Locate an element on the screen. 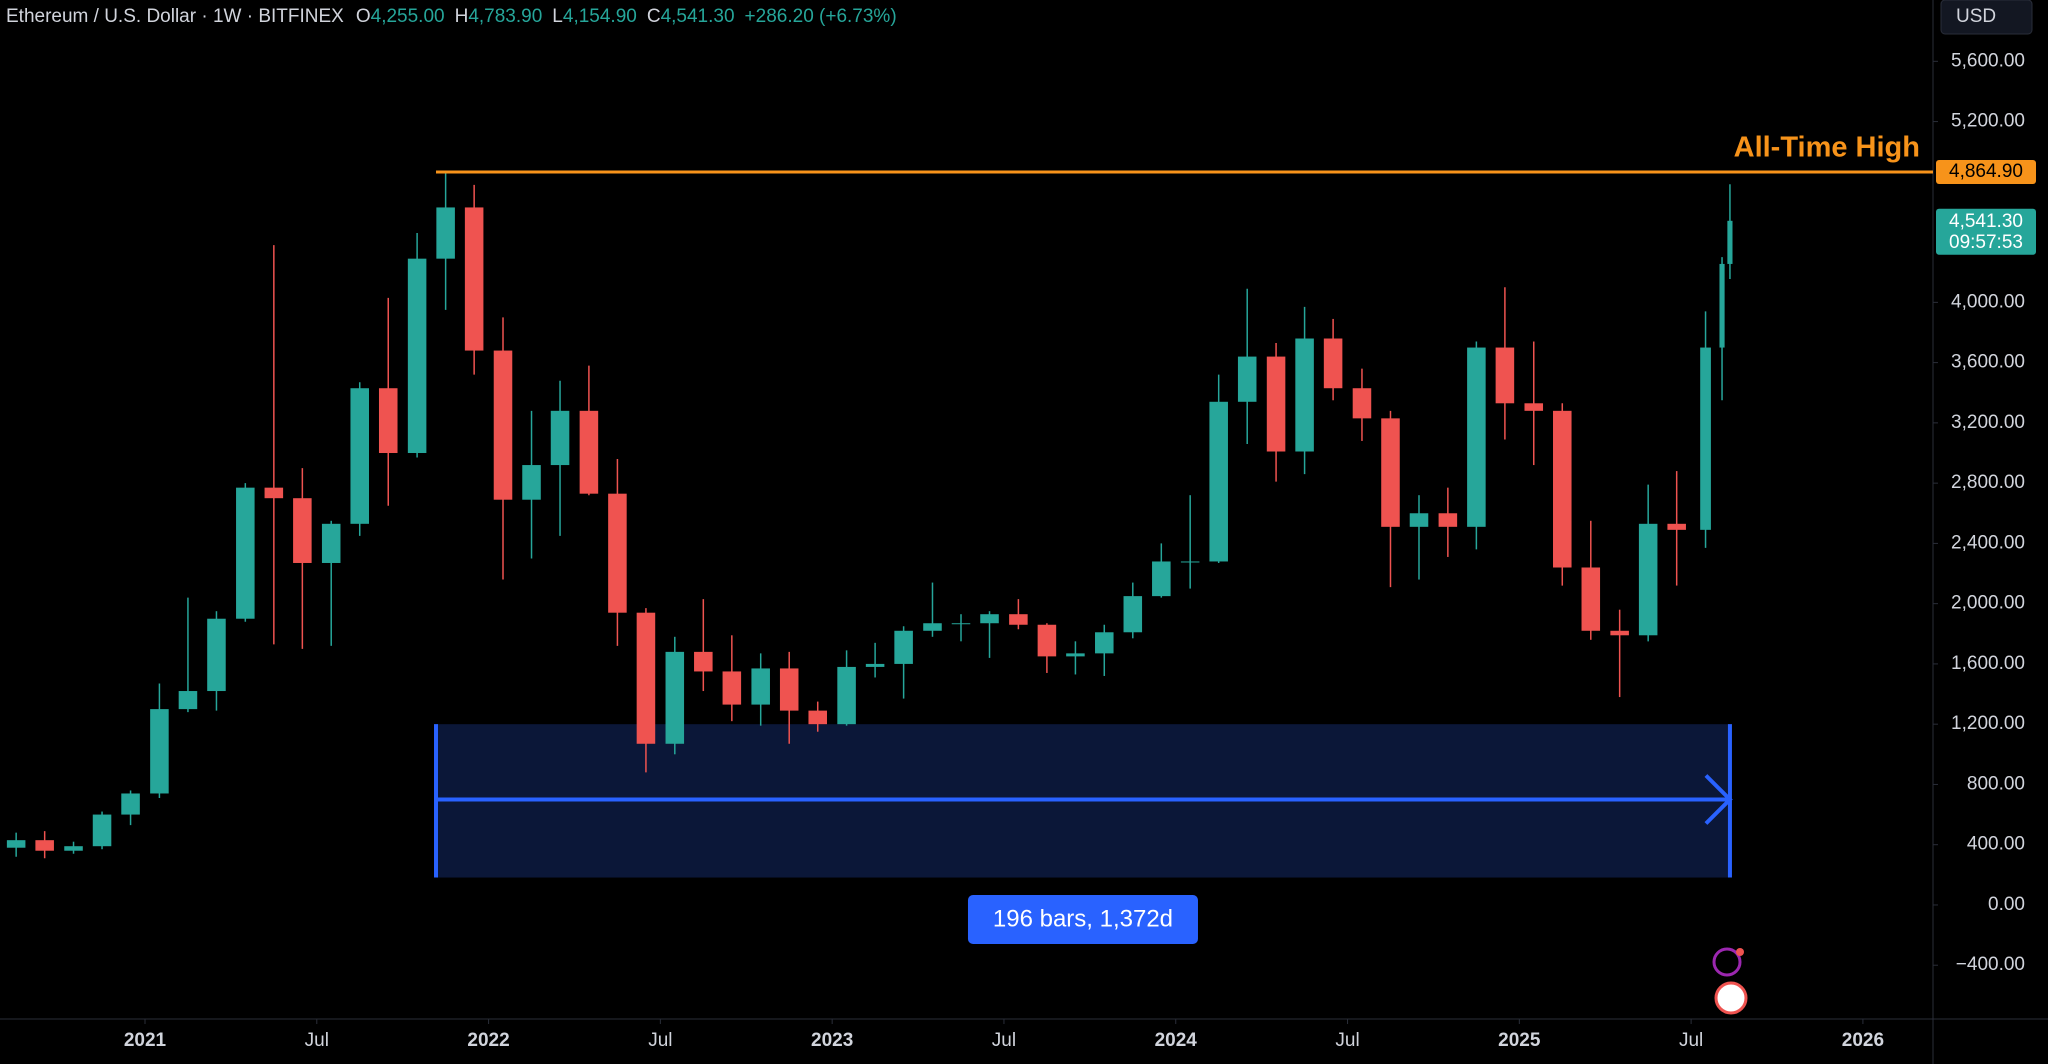 Image resolution: width=2048 pixels, height=1064 pixels. x-tick-label: 2021 is located at coordinates (145, 1040).